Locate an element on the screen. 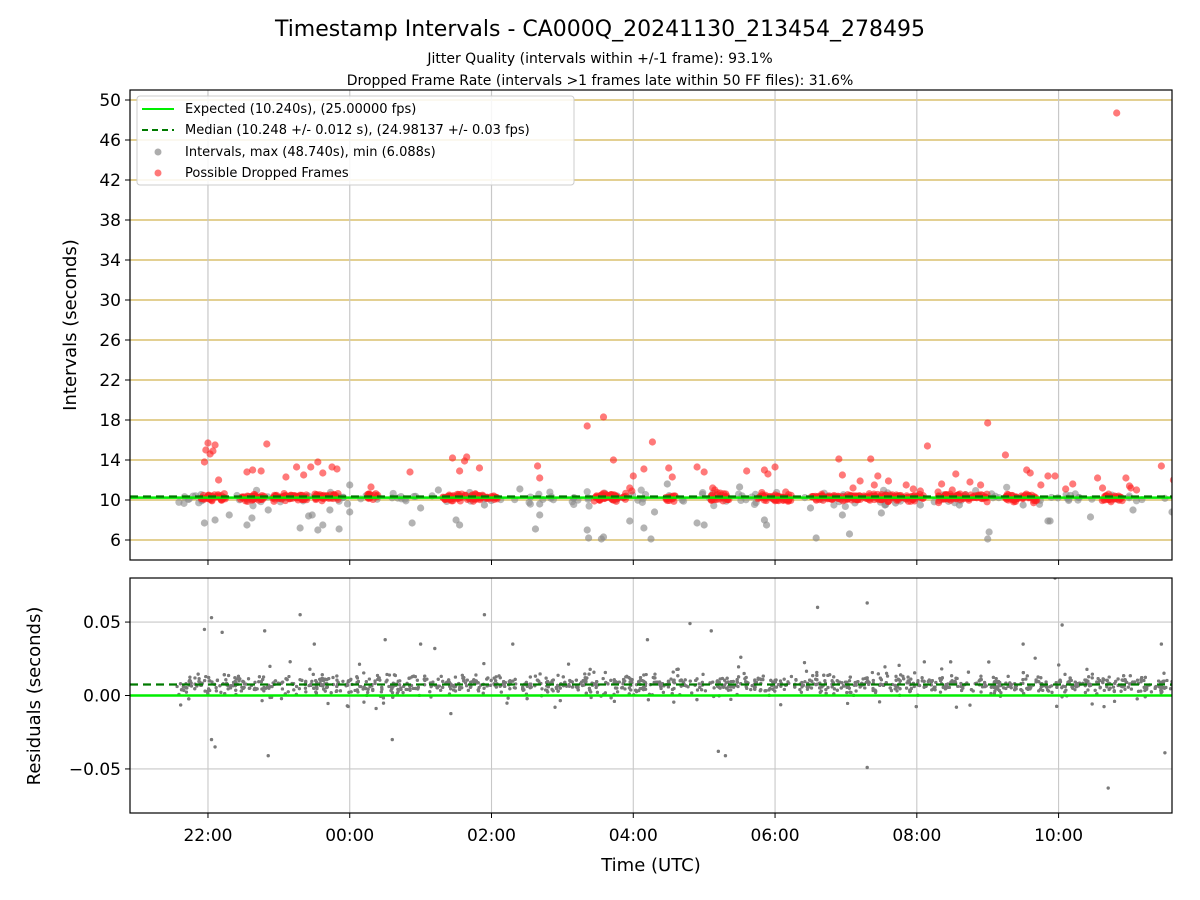 The height and width of the screenshot is (900, 1200). legend-dropped-label: Possible Dropped Frames is located at coordinates (267, 173).